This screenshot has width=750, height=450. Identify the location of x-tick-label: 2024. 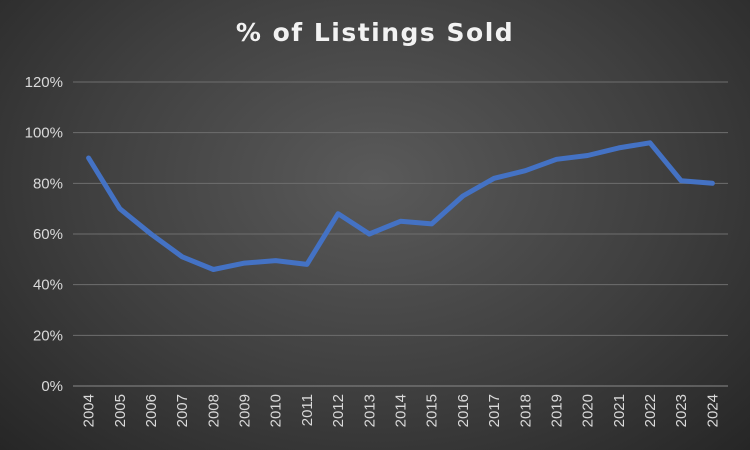
(712, 410).